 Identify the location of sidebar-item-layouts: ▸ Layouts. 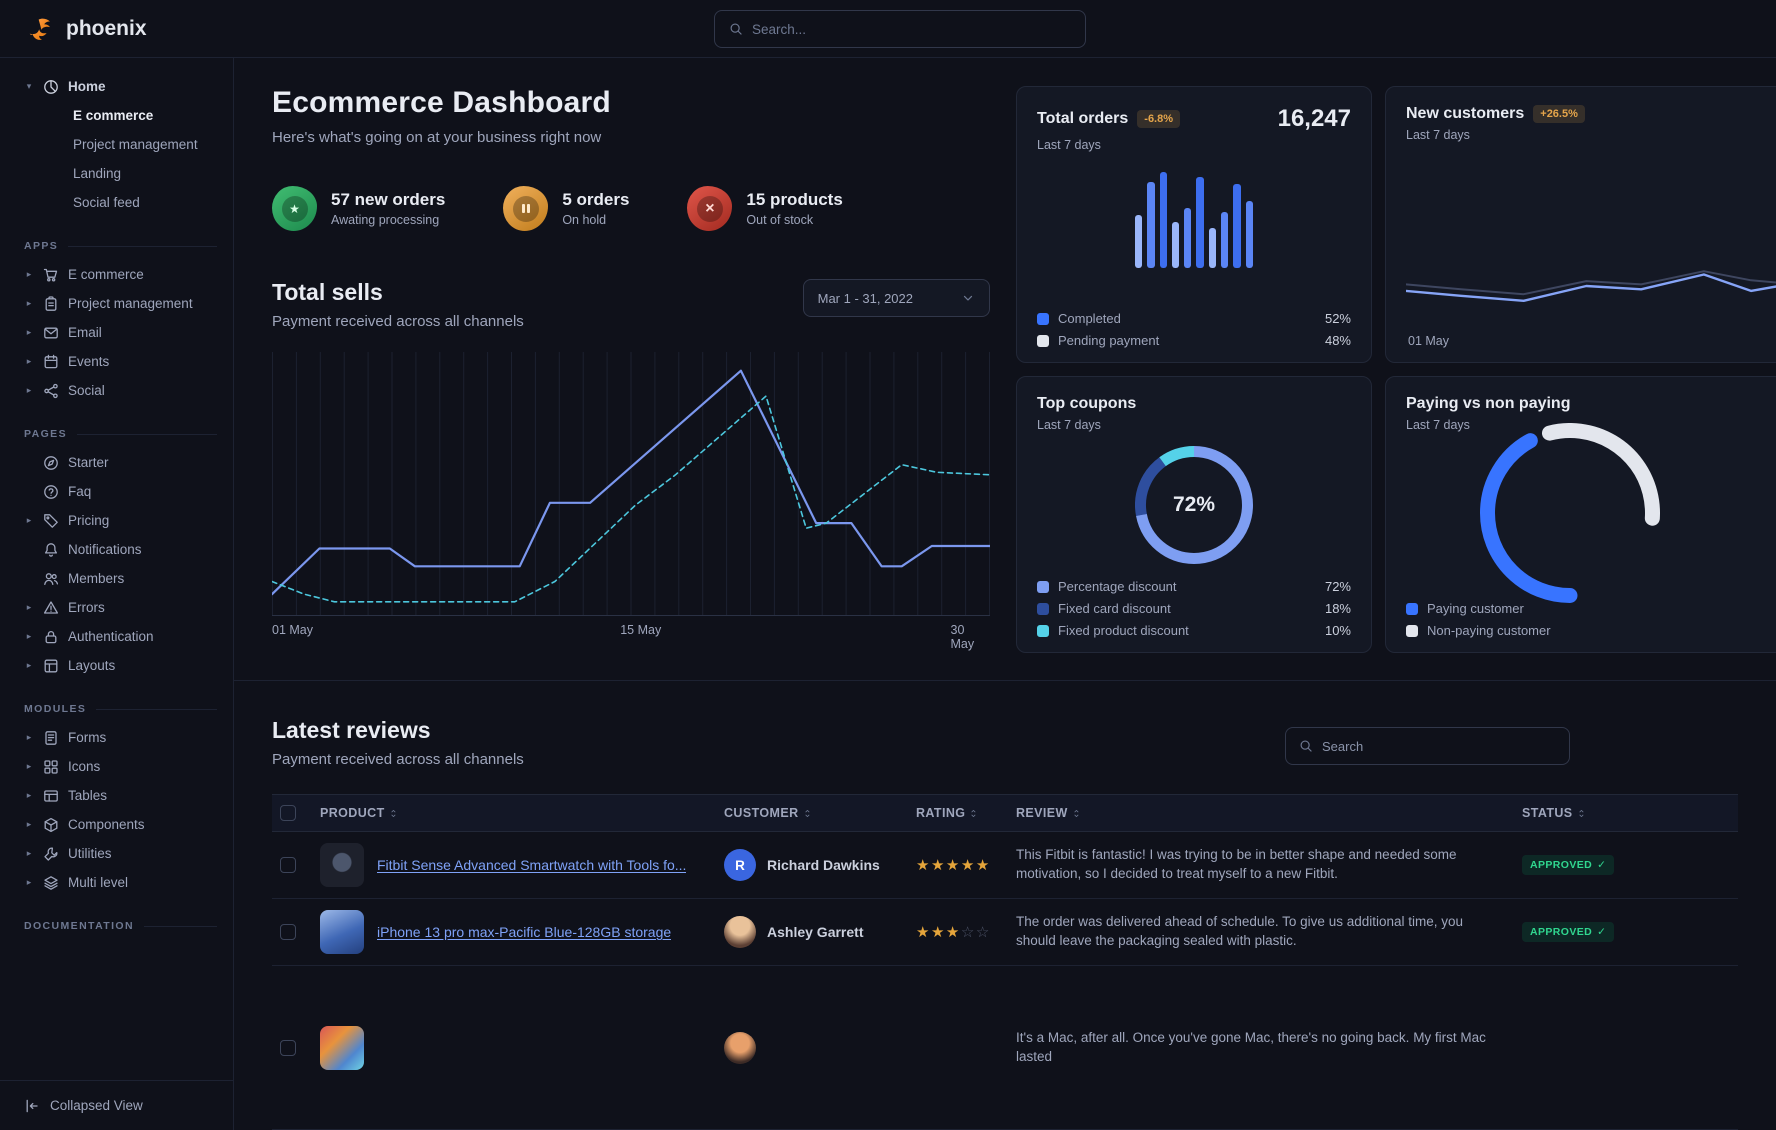
(116, 665).